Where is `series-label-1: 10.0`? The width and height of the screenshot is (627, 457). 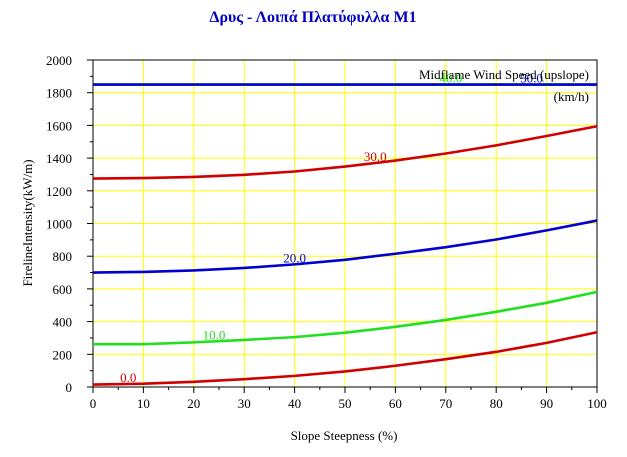
series-label-1: 10.0 is located at coordinates (214, 334).